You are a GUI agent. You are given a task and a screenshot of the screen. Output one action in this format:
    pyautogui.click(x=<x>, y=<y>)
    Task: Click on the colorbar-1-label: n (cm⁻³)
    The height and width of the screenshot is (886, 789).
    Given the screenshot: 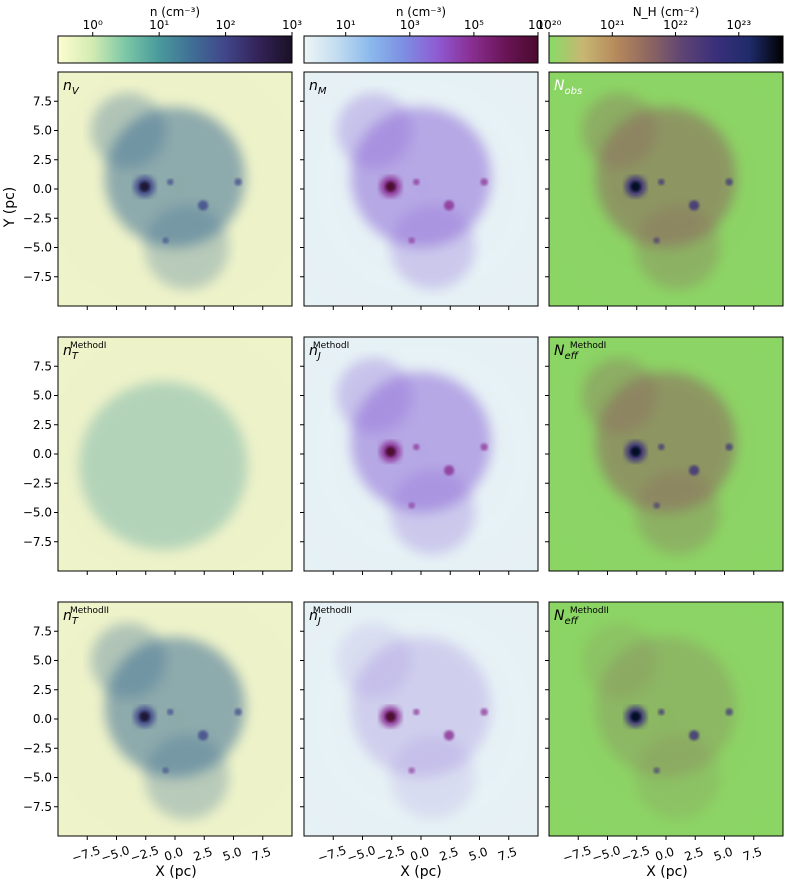 What is the action you would take?
    pyautogui.click(x=175, y=12)
    